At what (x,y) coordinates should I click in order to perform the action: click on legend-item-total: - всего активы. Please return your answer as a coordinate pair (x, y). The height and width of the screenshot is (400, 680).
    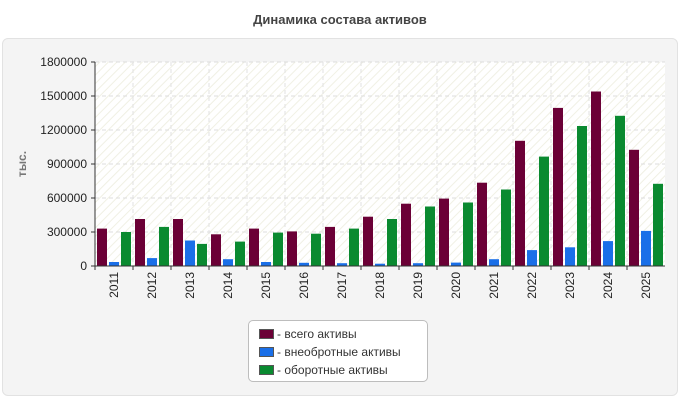
    Looking at the image, I should click on (343, 334).